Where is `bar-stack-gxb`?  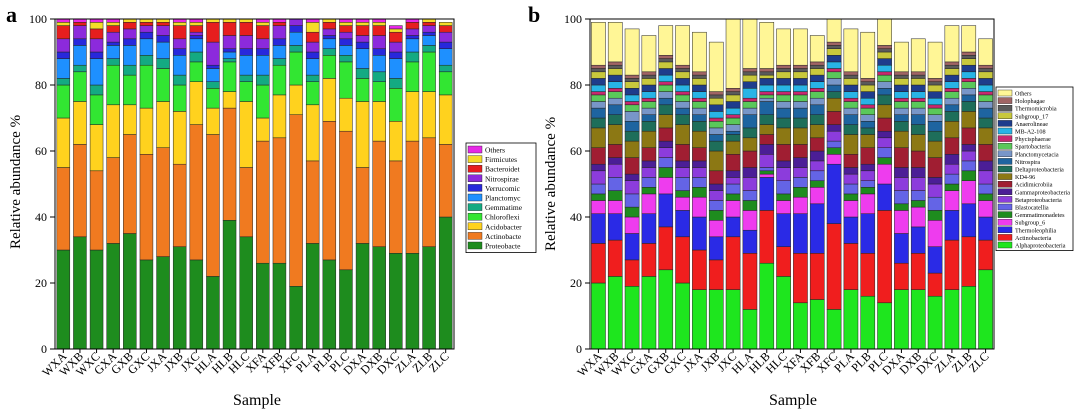 bar-stack-gxb is located at coordinates (130, 184).